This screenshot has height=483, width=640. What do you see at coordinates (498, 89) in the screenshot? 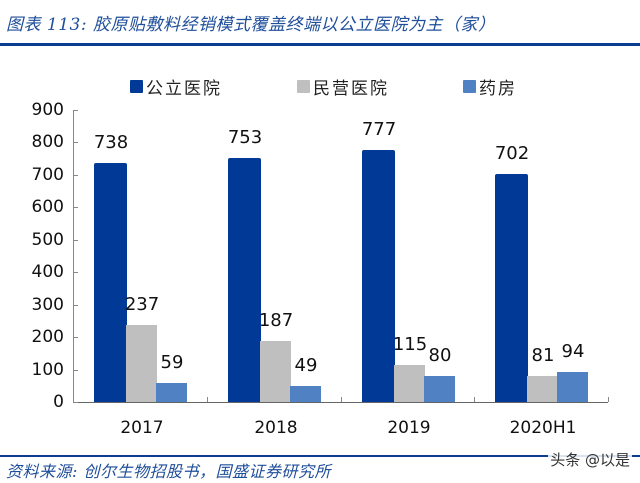
I see `legend-label: 药房` at bounding box center [498, 89].